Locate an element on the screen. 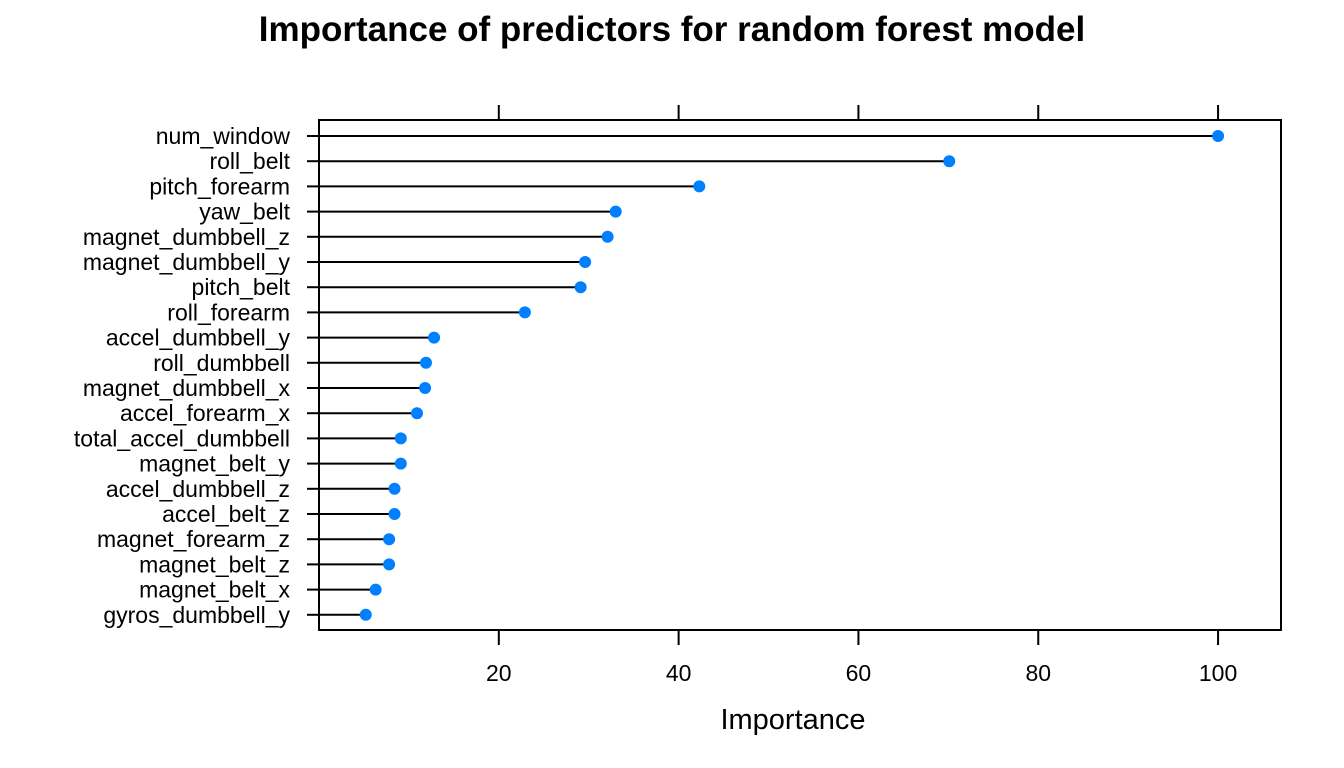  x-axis-label: Importance is located at coordinates (793, 720).